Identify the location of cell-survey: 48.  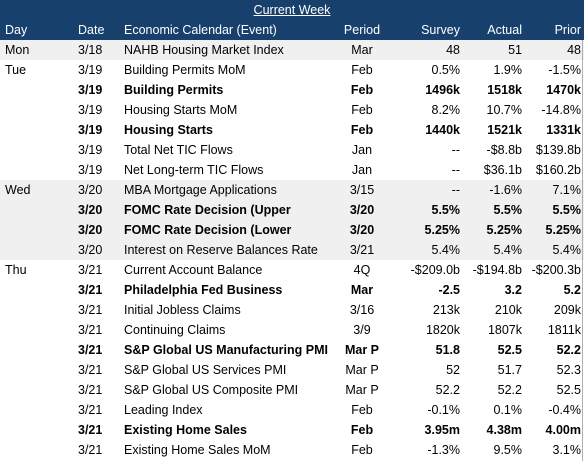
(453, 50).